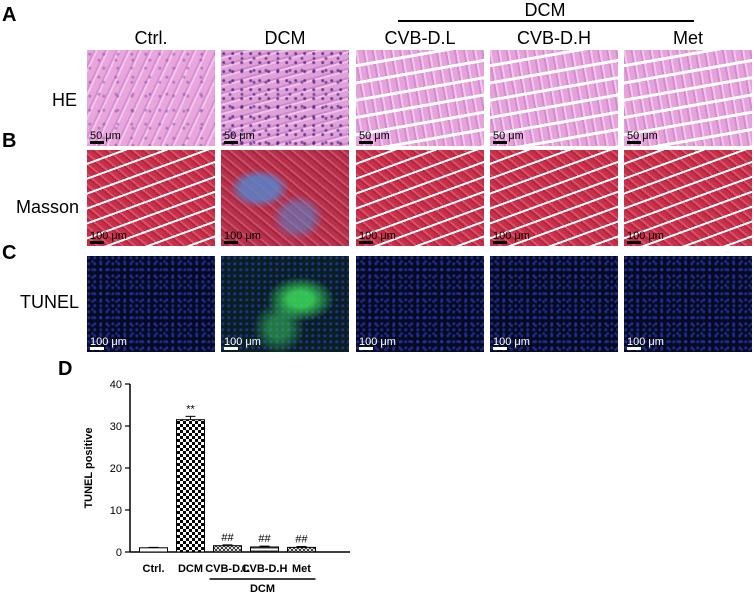 This screenshot has width=754, height=593. I want to click on y-tick-label: 10, so click(116, 511).